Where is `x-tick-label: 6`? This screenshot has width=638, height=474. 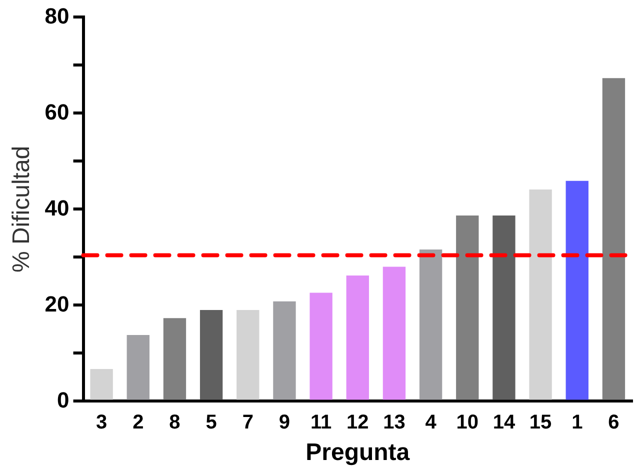
x-tick-label: 6 is located at coordinates (614, 423).